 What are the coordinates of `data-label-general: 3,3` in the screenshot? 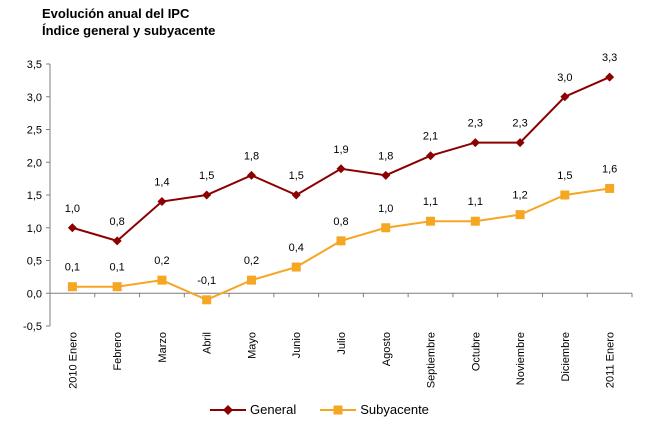 It's located at (609, 58).